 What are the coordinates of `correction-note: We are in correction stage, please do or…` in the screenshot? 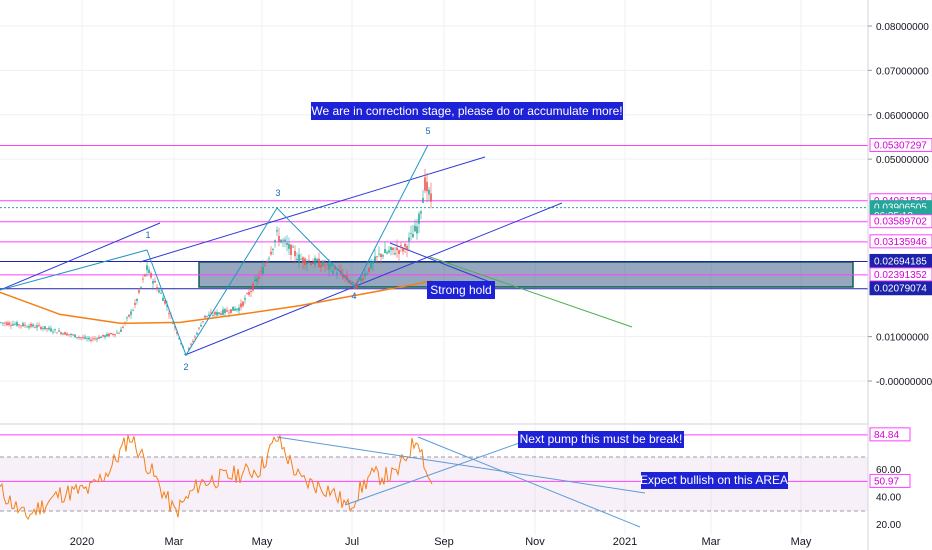 It's located at (466, 111).